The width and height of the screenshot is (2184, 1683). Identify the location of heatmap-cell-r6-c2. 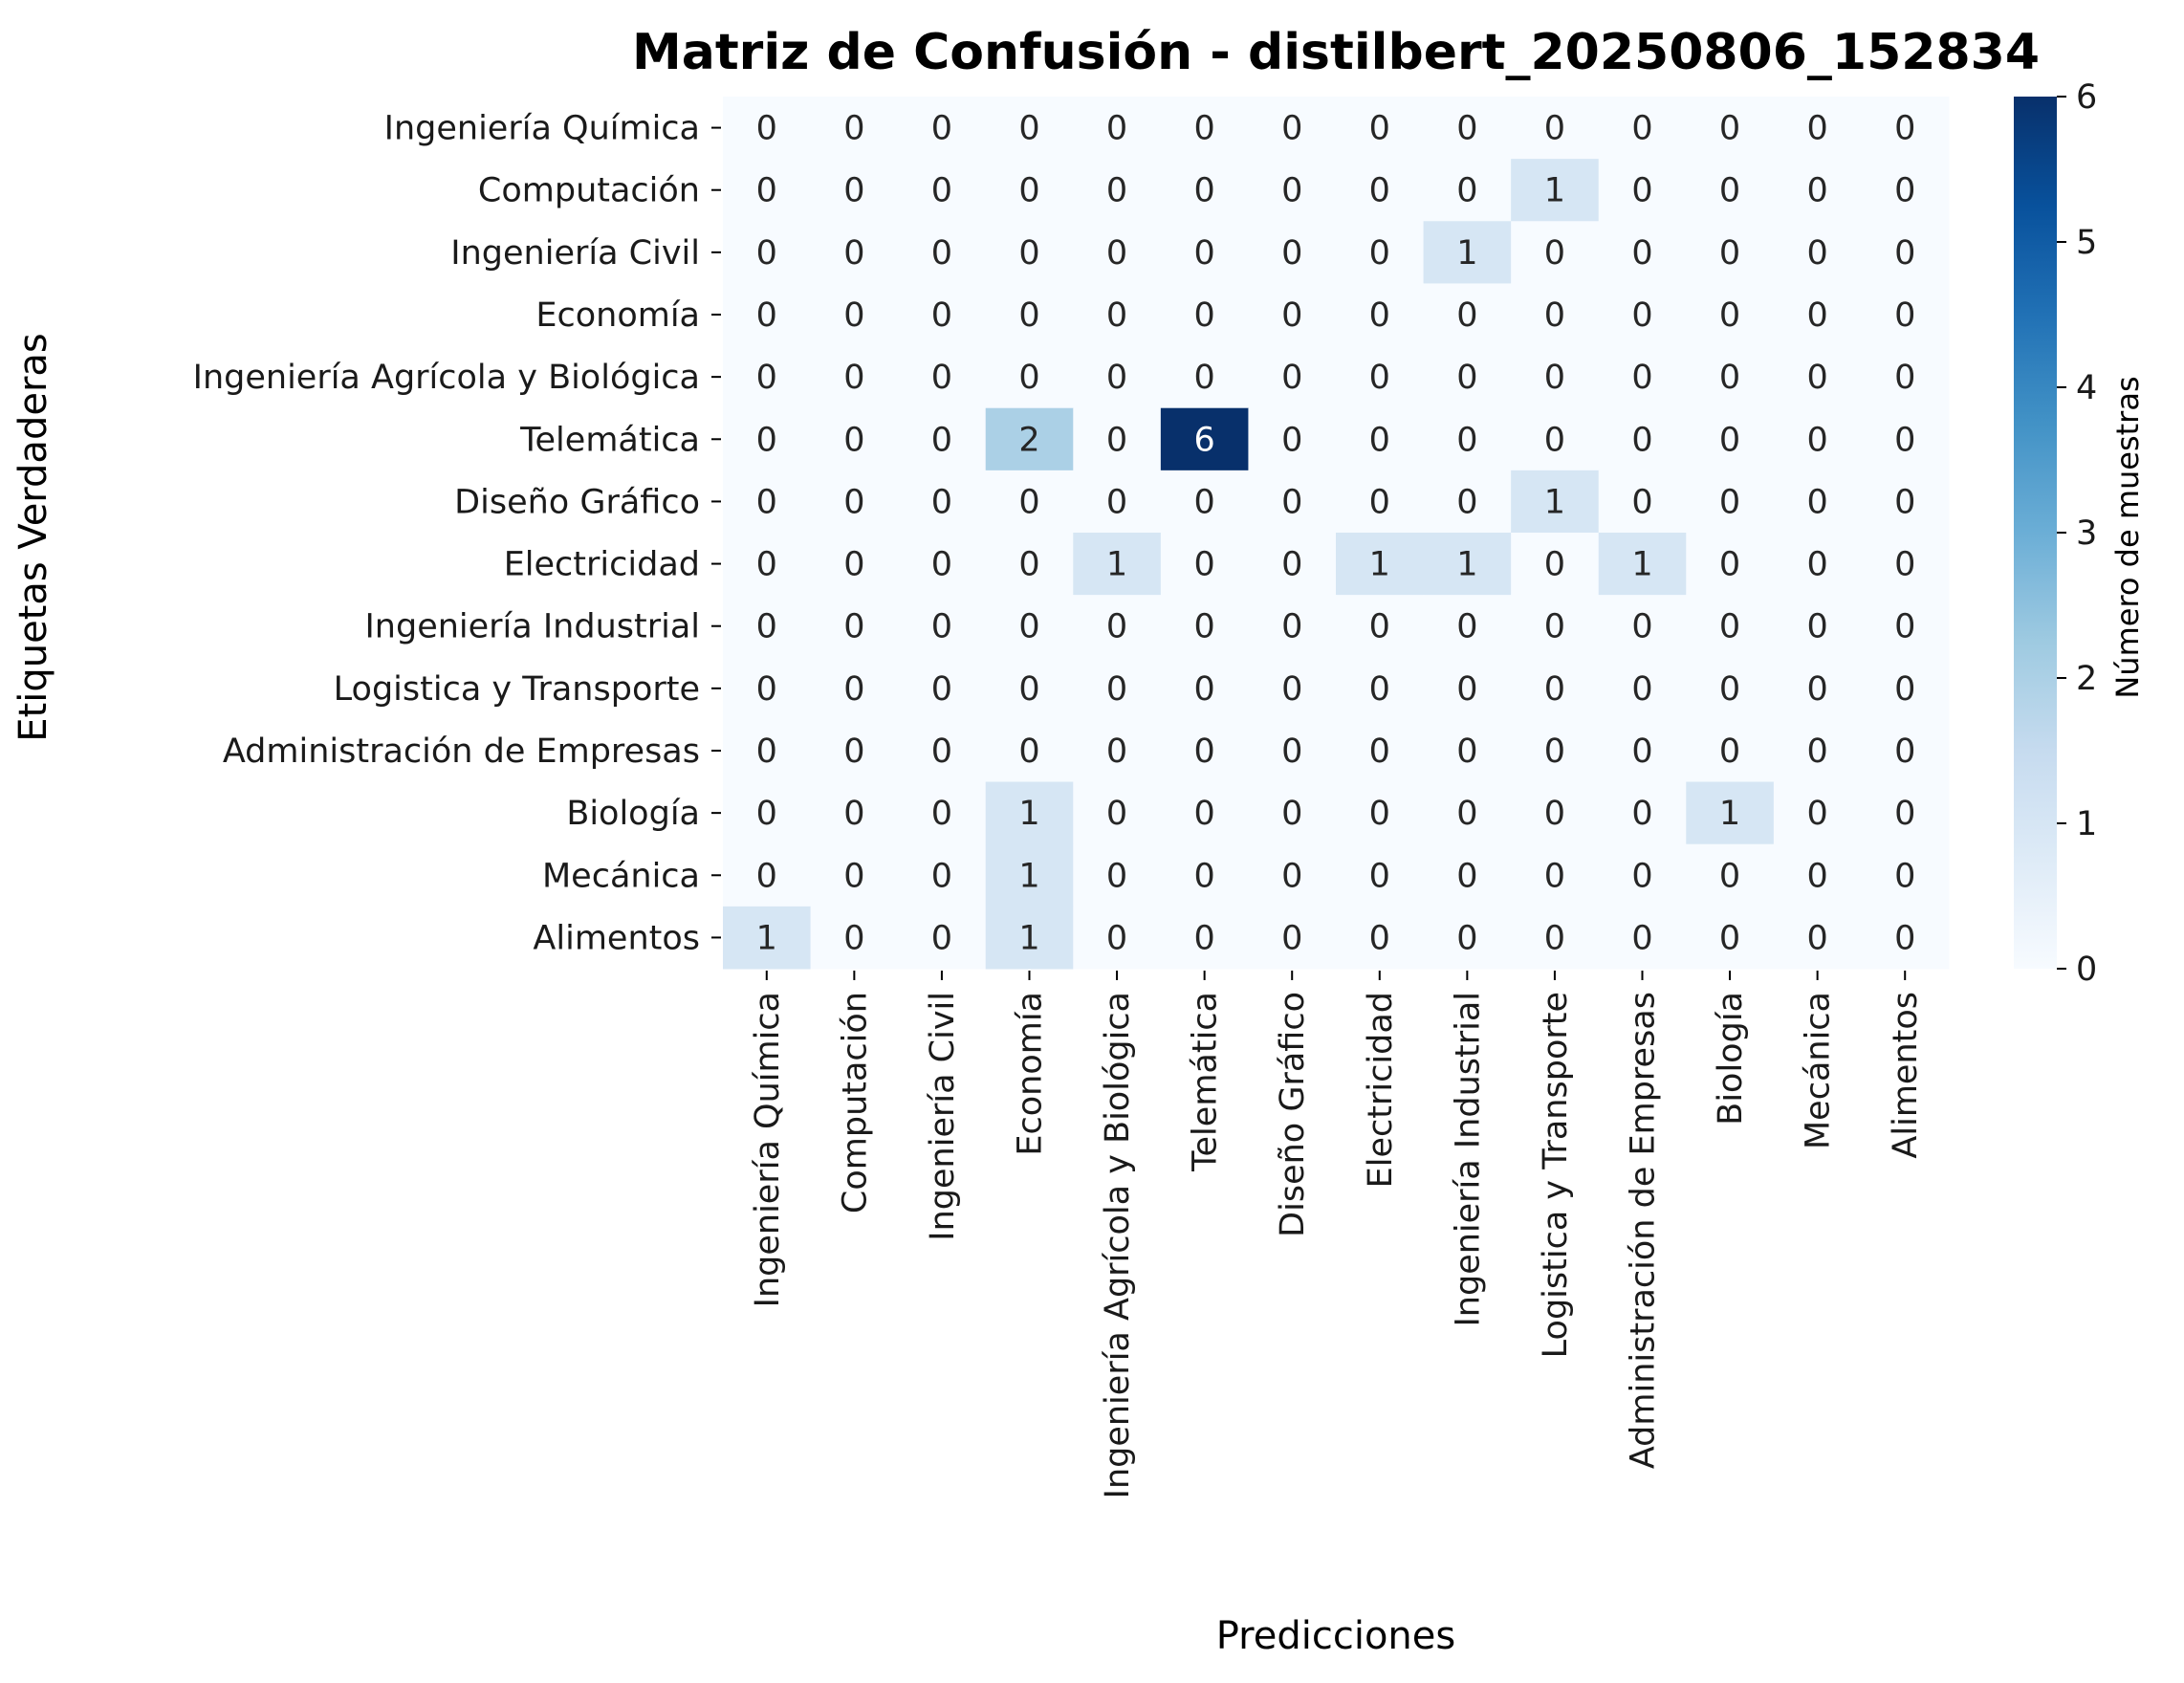
(942, 502).